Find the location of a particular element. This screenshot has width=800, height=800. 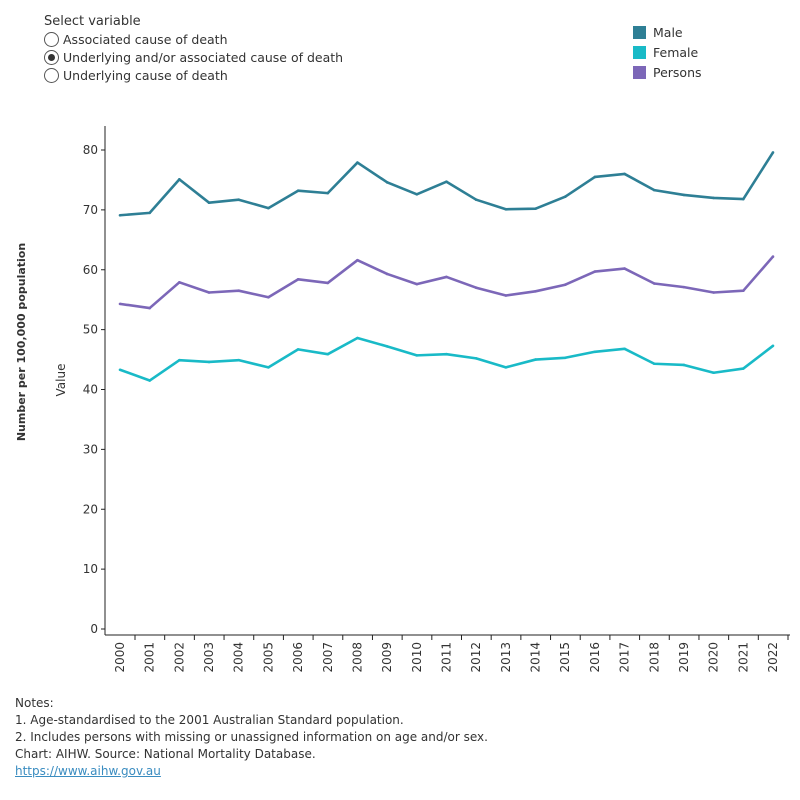

y-tick-label: 40 is located at coordinates (90, 390).